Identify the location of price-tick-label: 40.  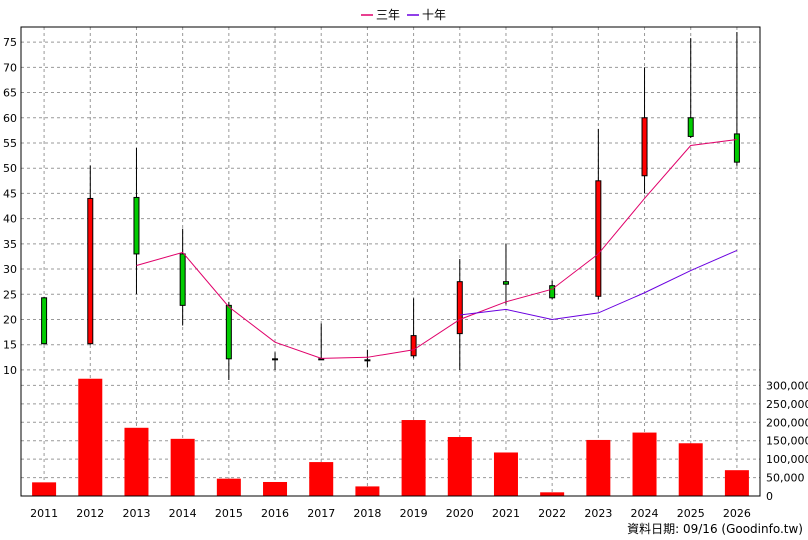
(10, 219).